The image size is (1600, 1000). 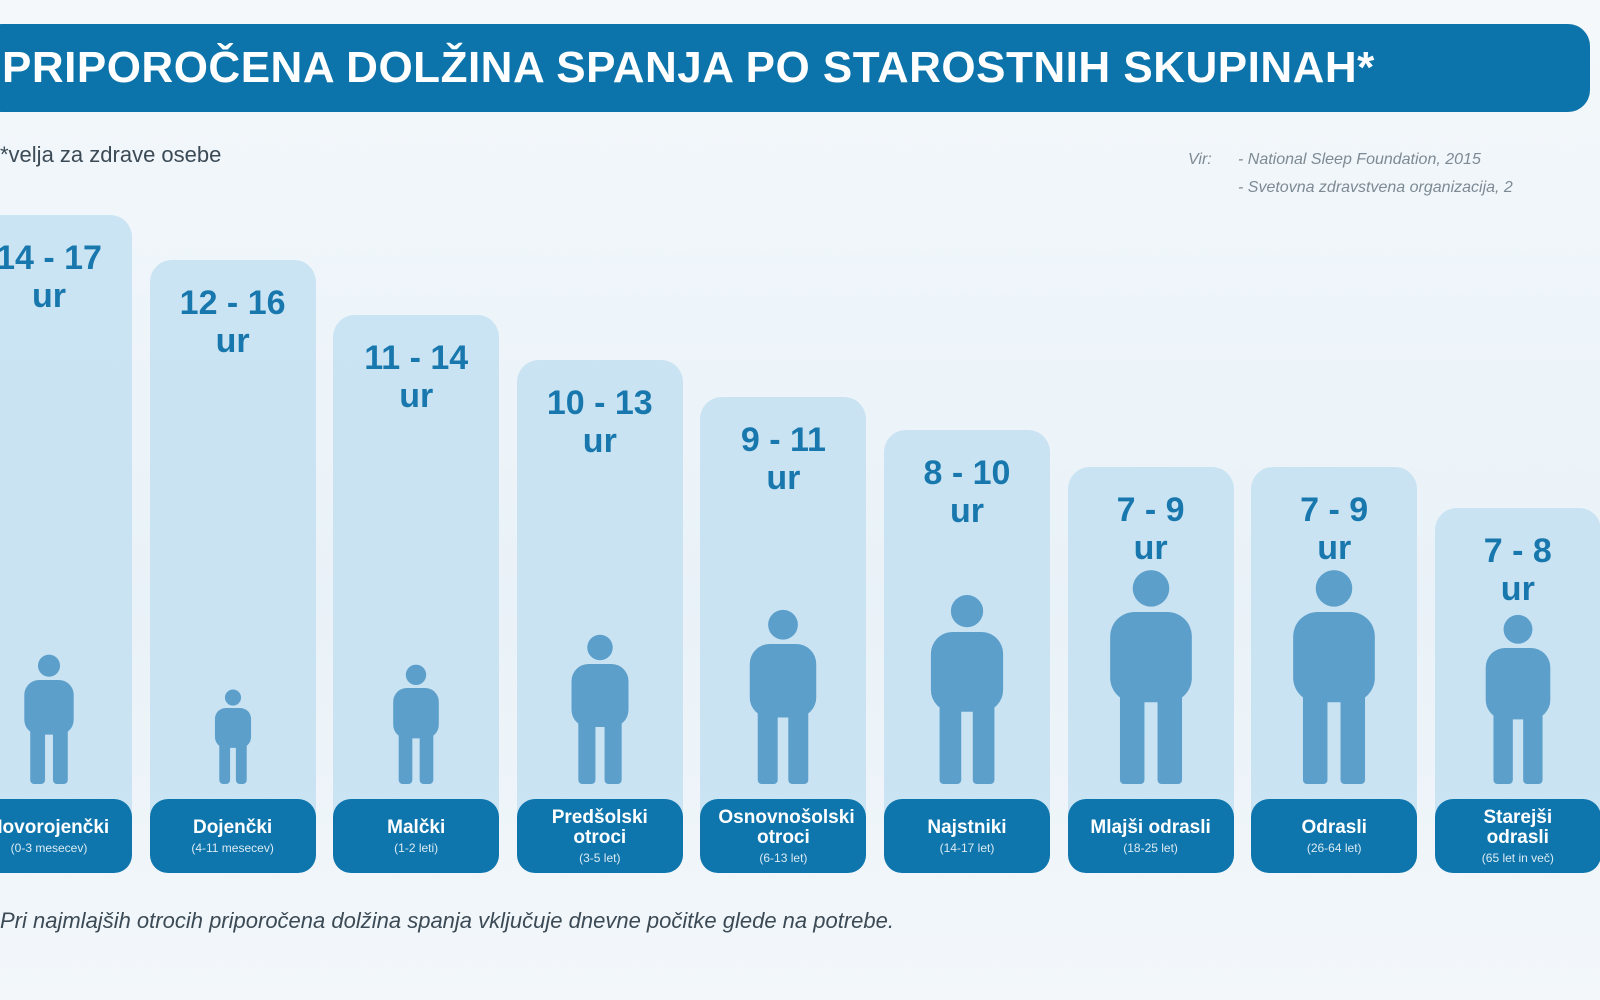 What do you see at coordinates (1334, 847) in the screenshot?
I see `category-age: (26-64 let)` at bounding box center [1334, 847].